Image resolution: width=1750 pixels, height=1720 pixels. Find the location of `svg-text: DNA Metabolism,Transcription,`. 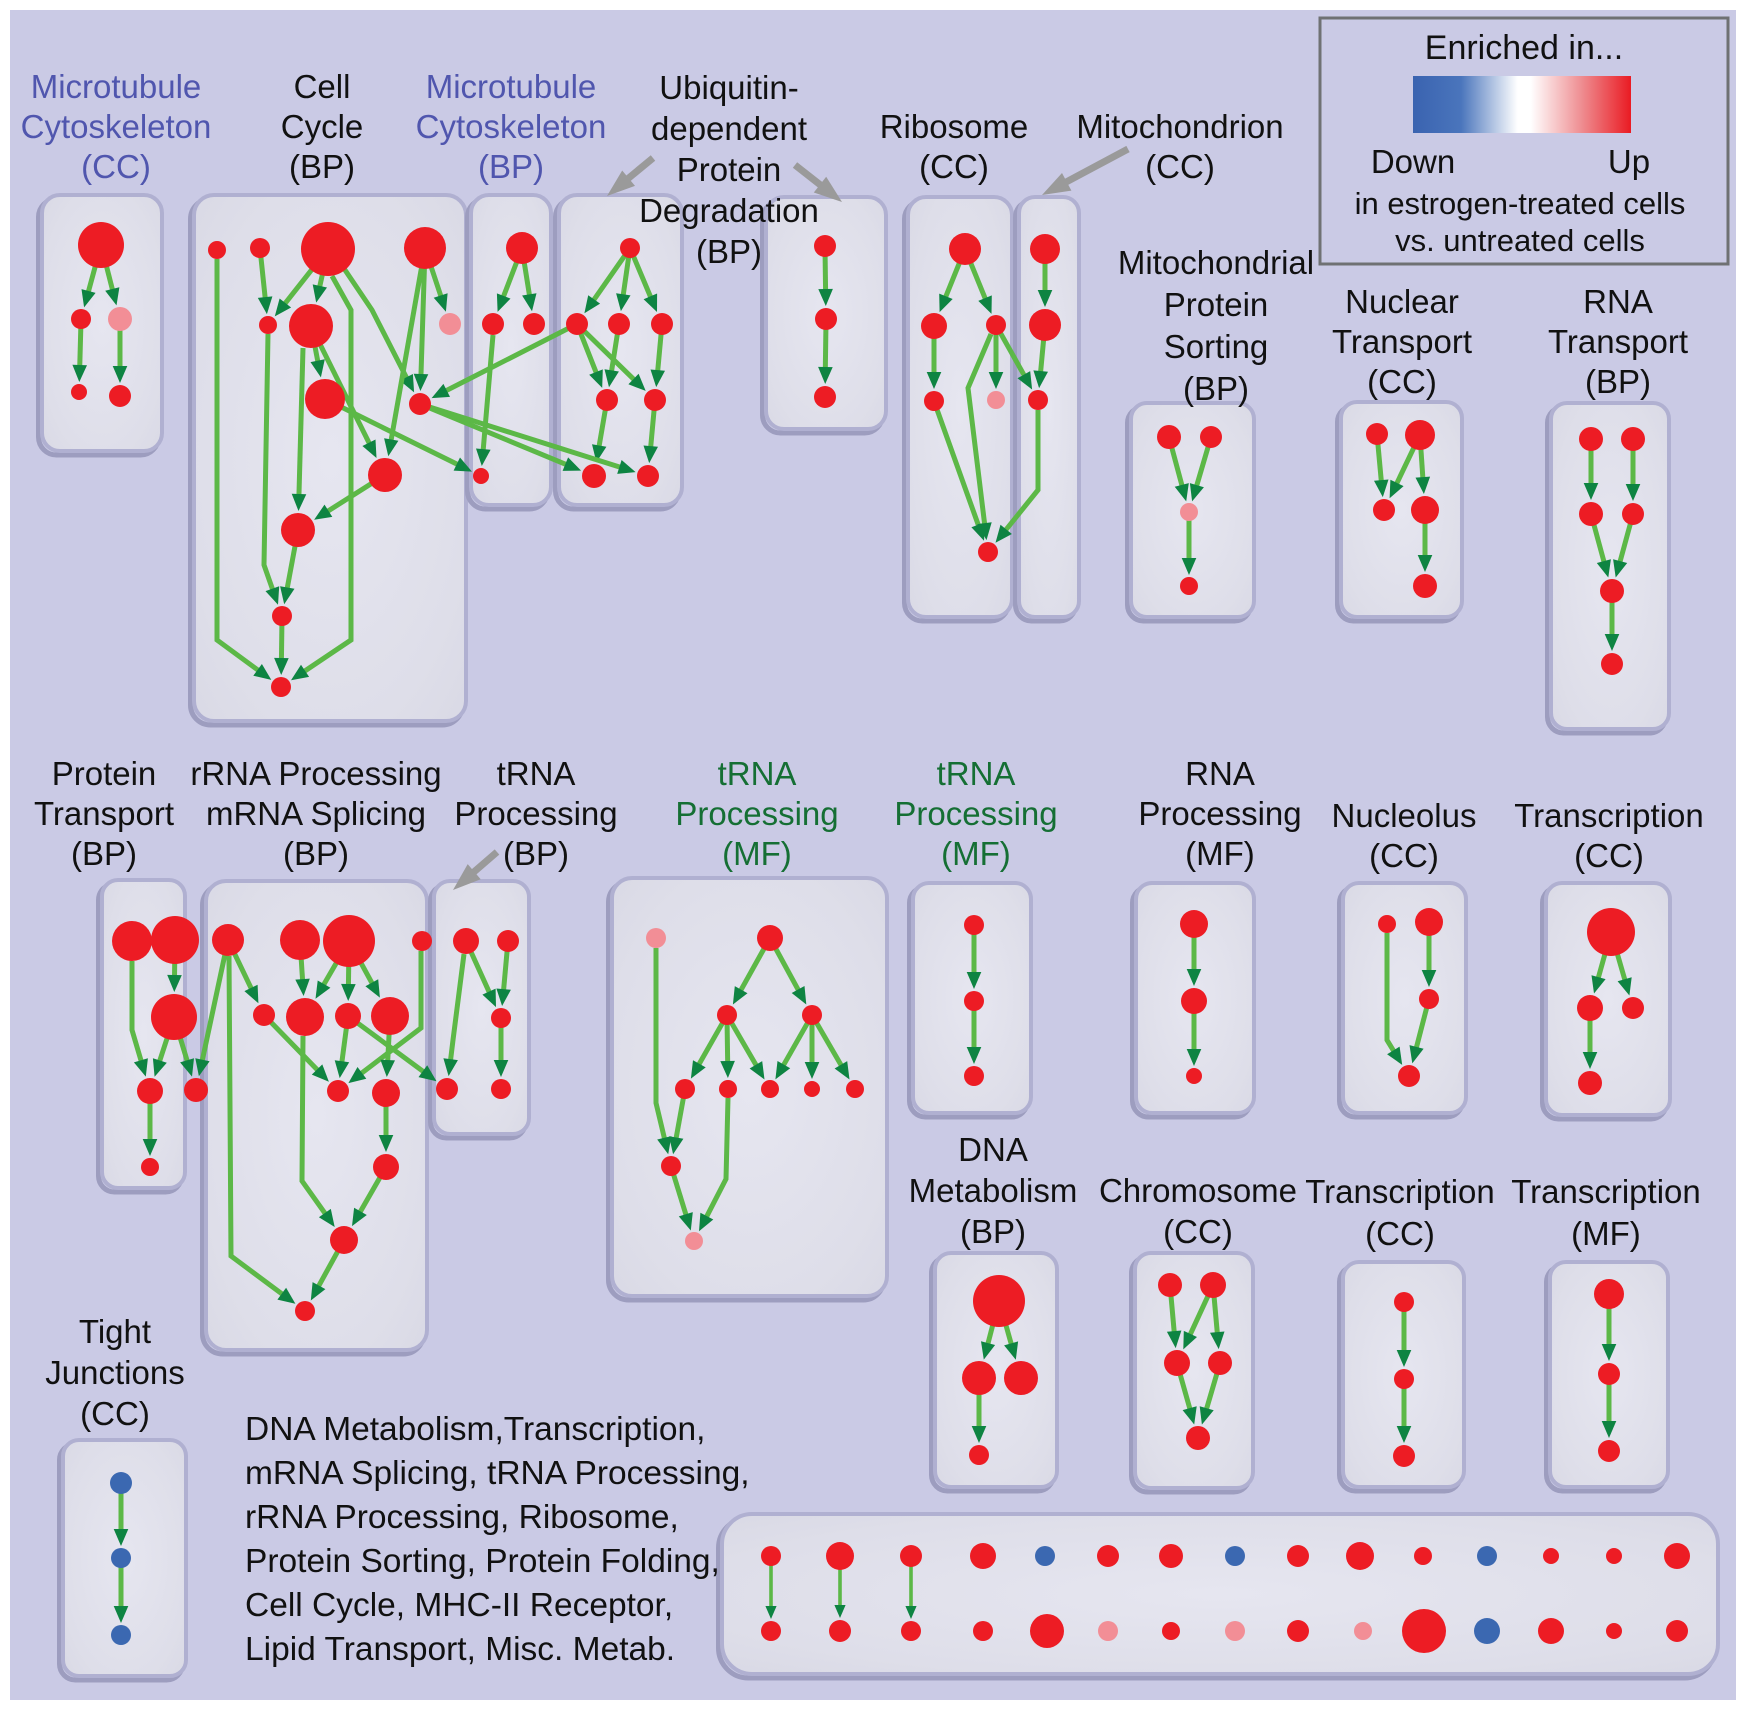

svg-text: DNA Metabolism,Transcription, is located at coordinates (475, 1429).